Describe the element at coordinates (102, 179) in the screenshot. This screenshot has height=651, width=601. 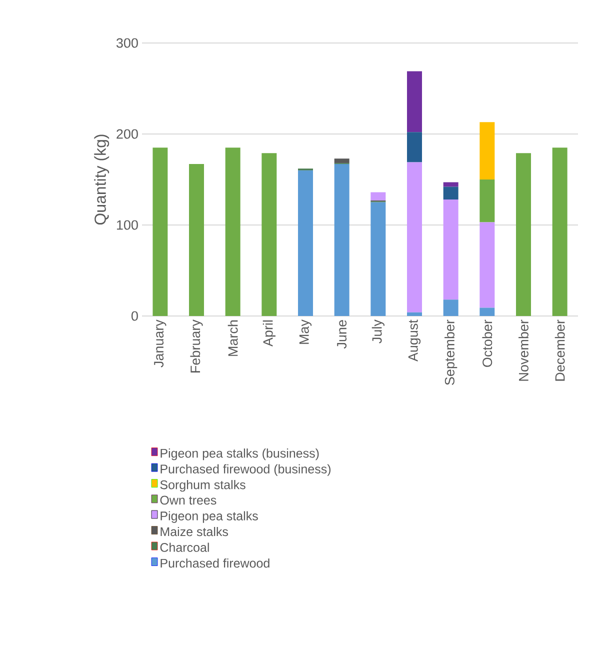
I see `y-axis-title: Quantity (kg)` at that location.